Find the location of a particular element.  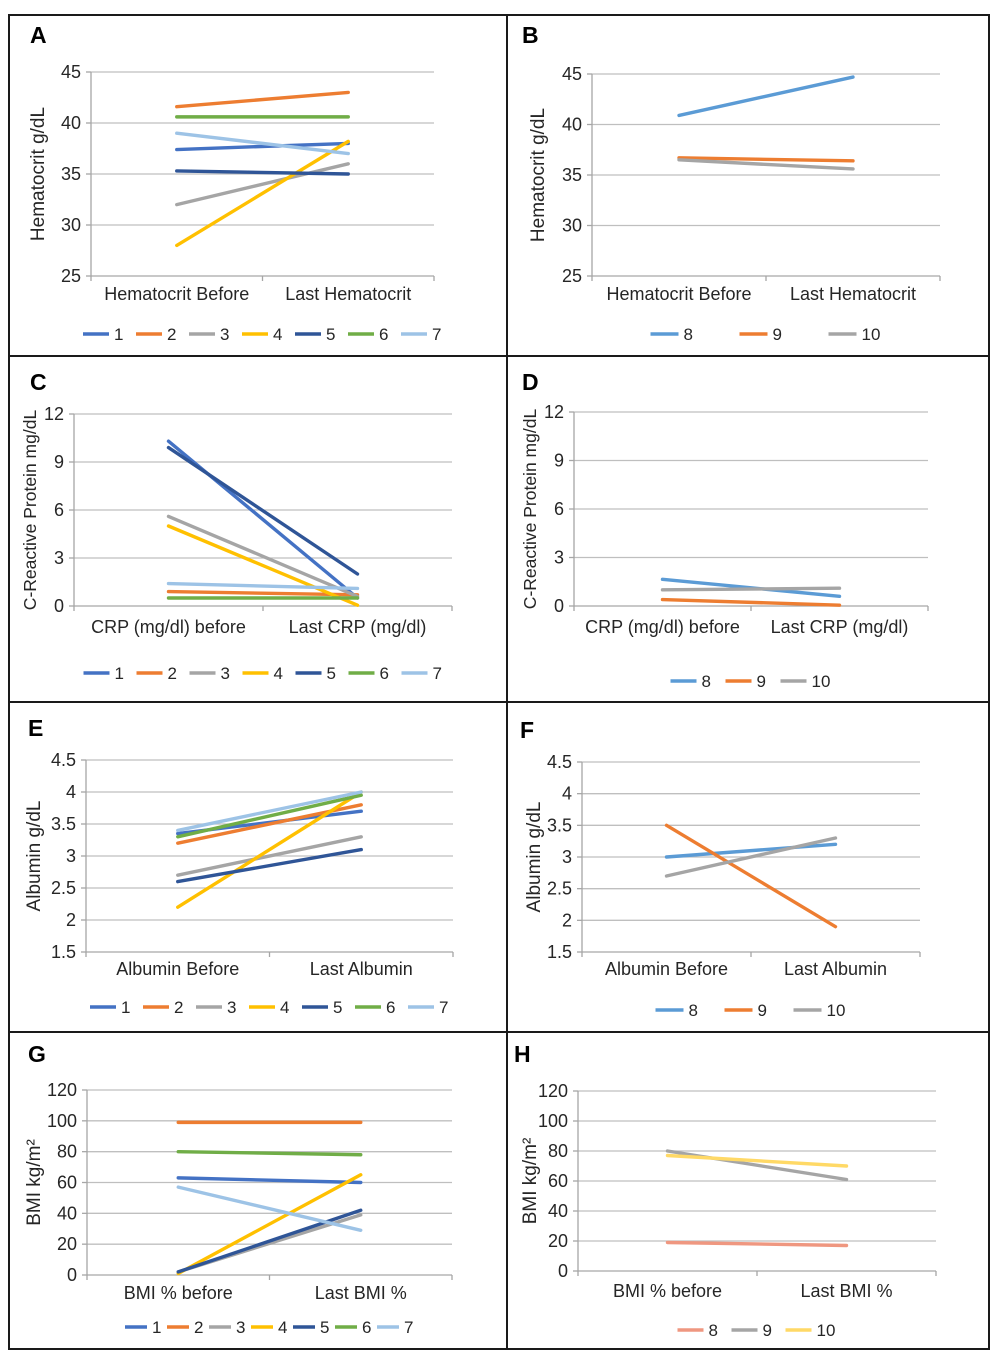

y-axis-title: BMI kg/m² is located at coordinates (530, 1181).